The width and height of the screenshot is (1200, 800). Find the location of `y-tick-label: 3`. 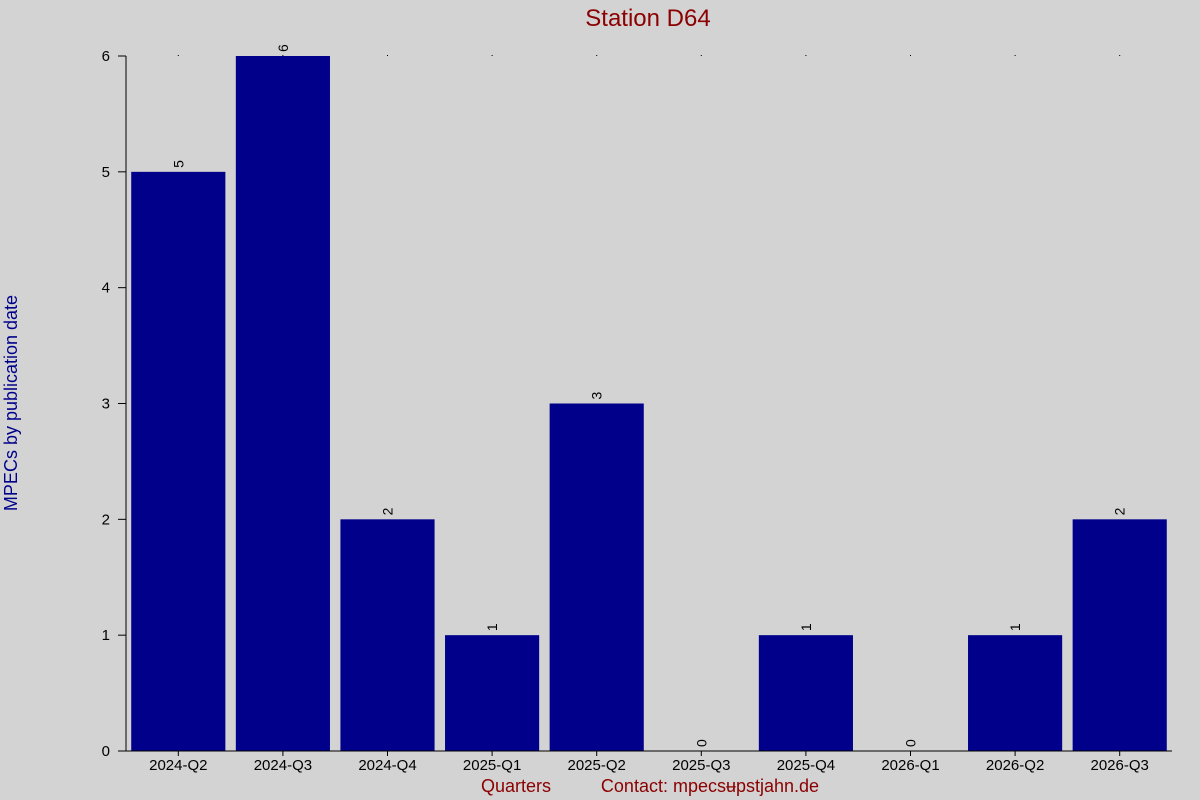

y-tick-label: 3 is located at coordinates (106, 404).